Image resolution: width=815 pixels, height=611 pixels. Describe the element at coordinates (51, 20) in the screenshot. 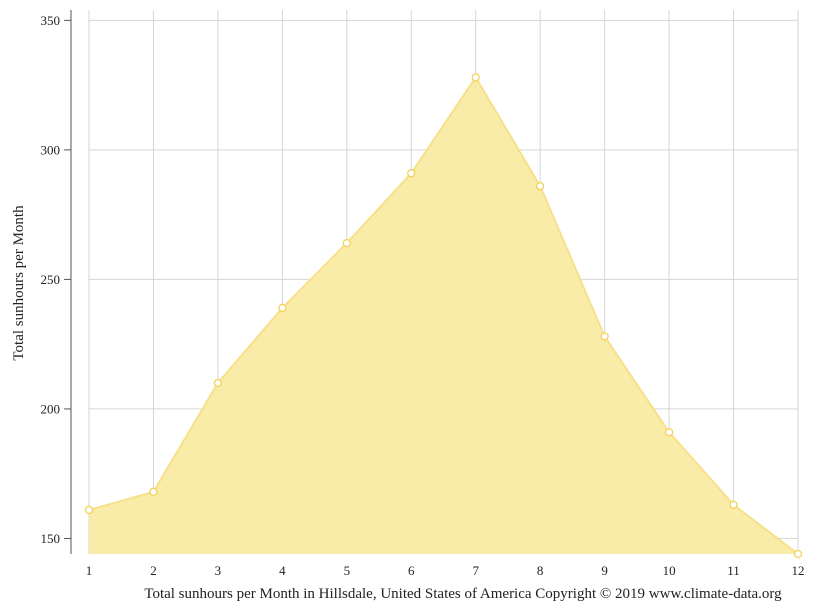

I see `y-tick-label-350: 350` at that location.